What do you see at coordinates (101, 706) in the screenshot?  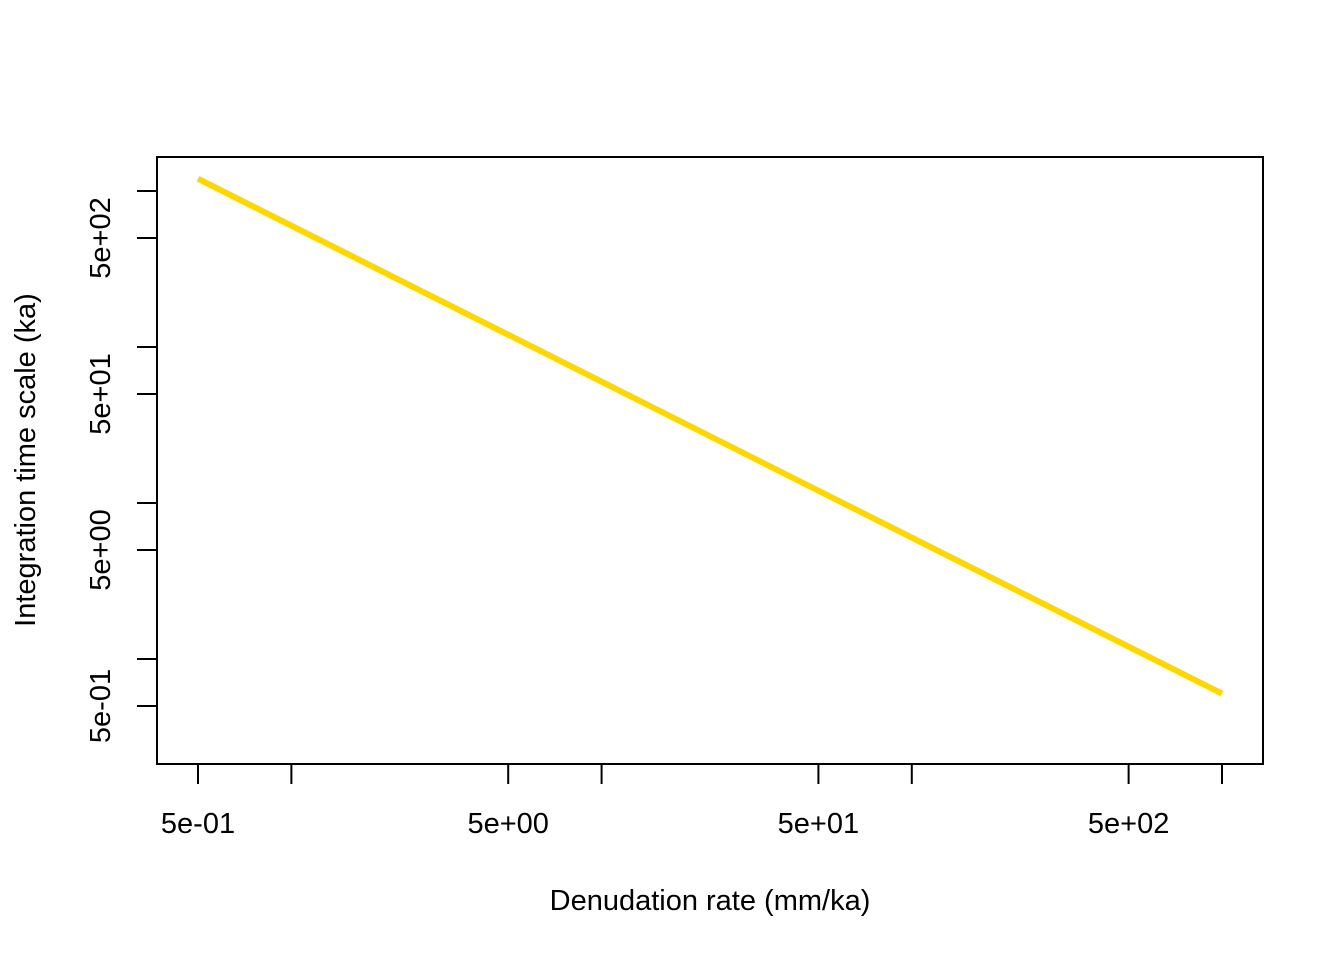 I see `y-tick-label: 5e-01` at bounding box center [101, 706].